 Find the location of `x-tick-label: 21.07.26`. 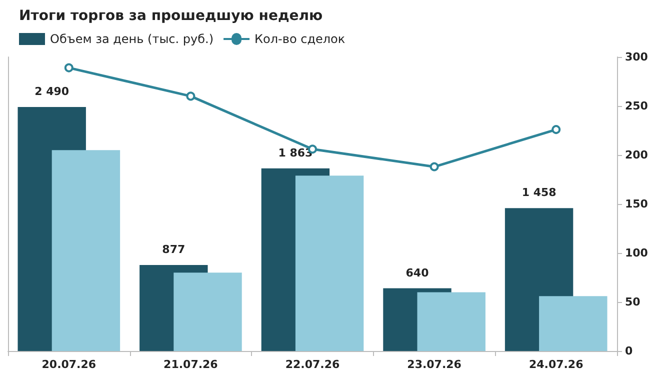

x-tick-label: 21.07.26 is located at coordinates (191, 364).